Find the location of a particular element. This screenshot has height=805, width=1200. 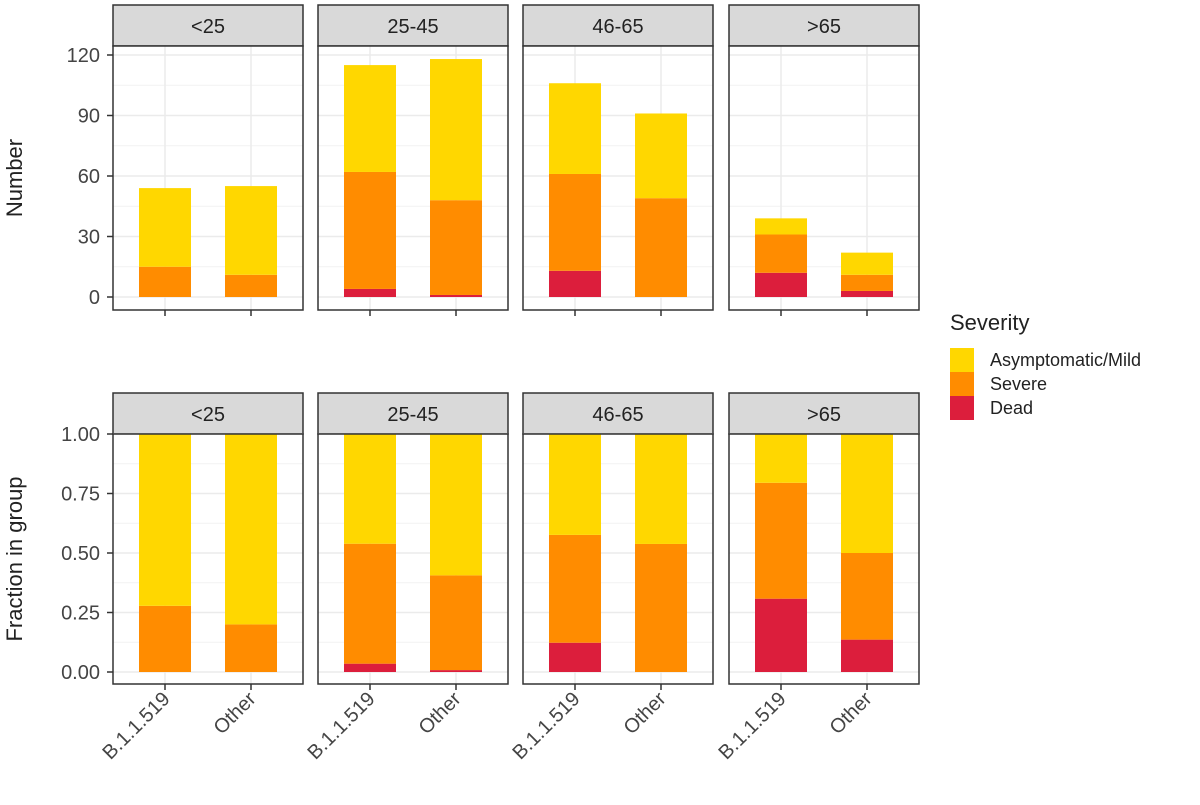

y-tick-label: 0.25 is located at coordinates (80, 614).